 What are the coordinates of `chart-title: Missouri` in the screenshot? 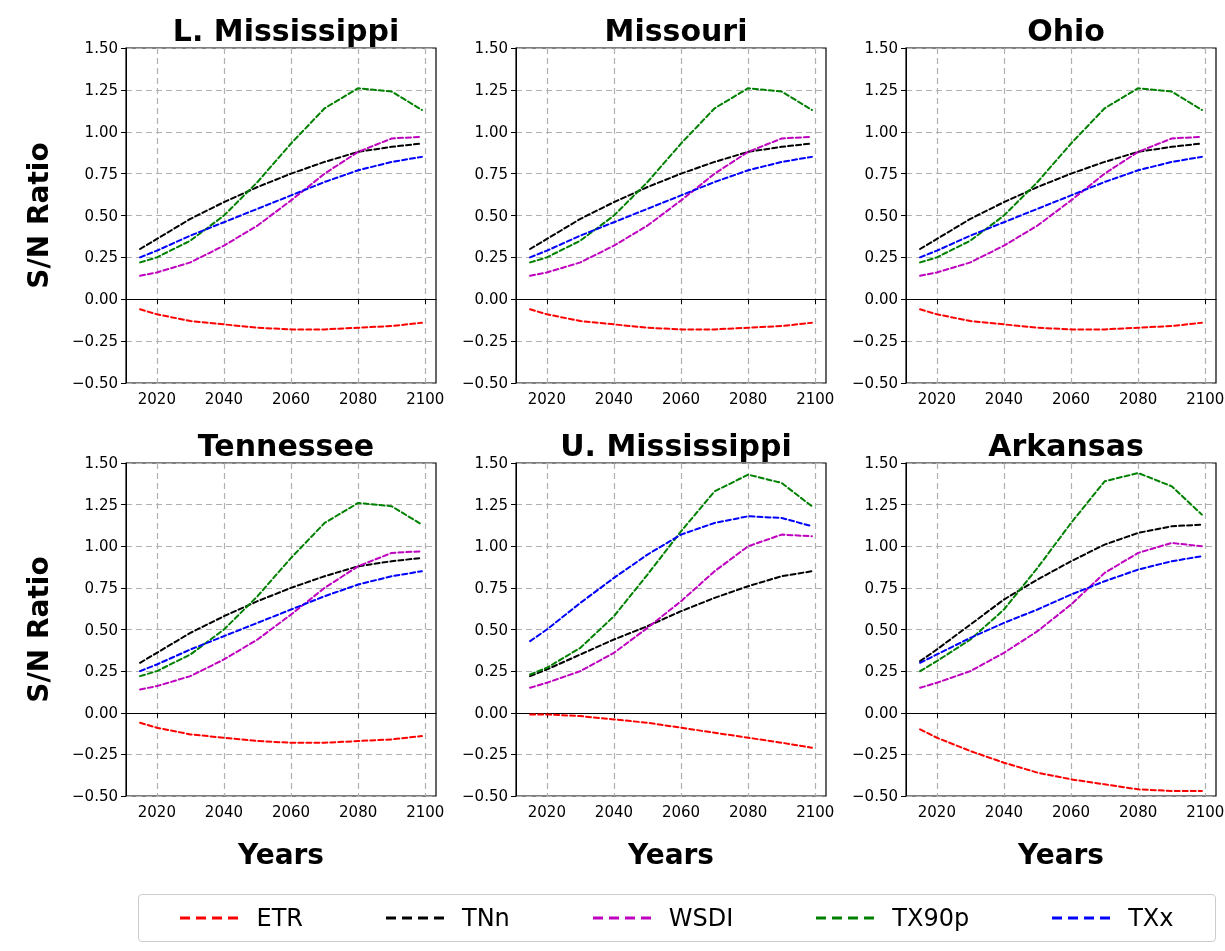 It's located at (676, 30).